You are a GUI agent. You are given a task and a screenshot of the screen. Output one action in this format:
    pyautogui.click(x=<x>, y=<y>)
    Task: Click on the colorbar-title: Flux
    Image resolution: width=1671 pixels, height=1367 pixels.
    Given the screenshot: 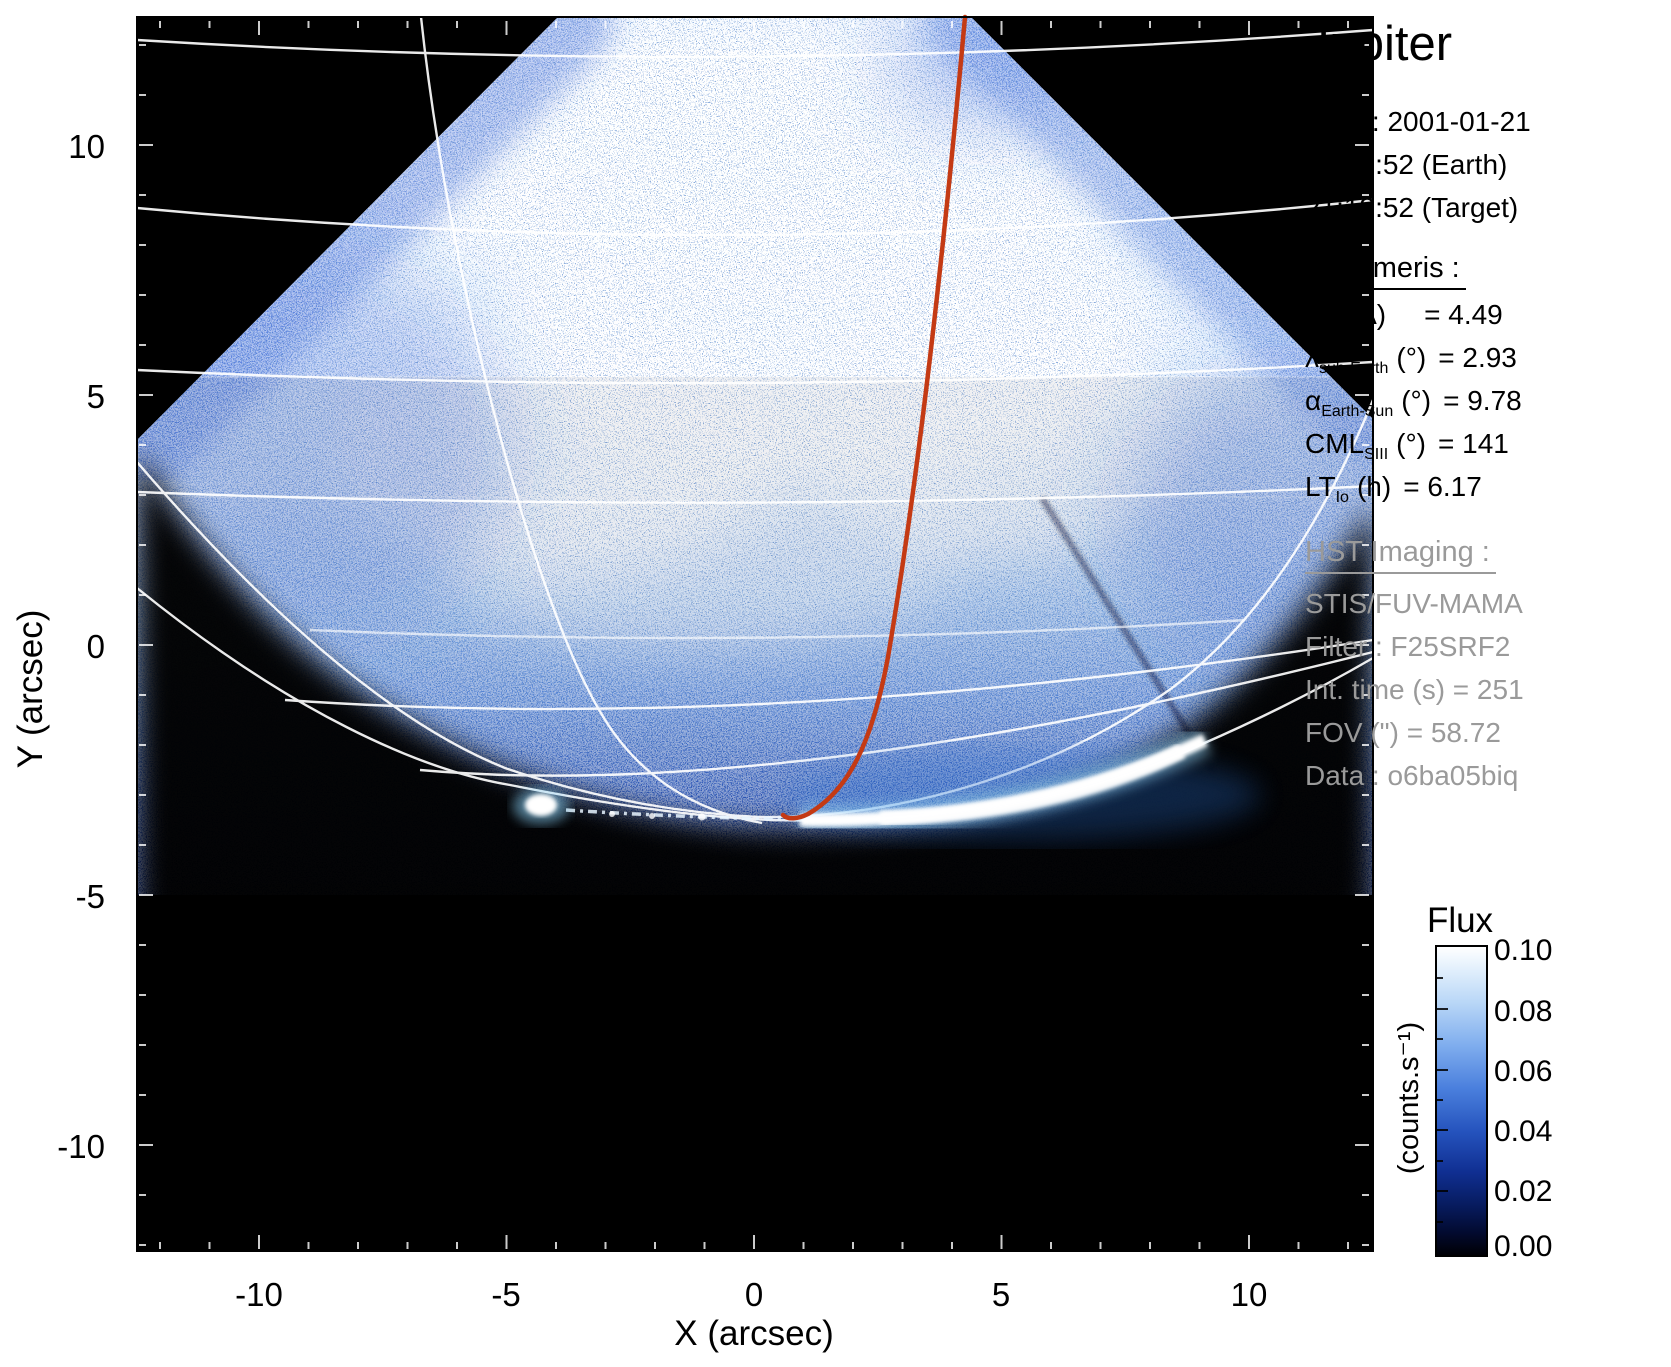 What is the action you would take?
    pyautogui.click(x=1460, y=920)
    